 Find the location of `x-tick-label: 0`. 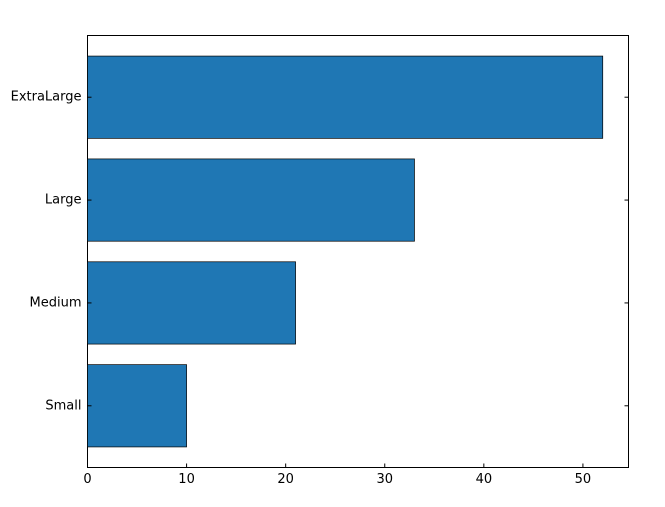

x-tick-label: 0 is located at coordinates (87, 479).